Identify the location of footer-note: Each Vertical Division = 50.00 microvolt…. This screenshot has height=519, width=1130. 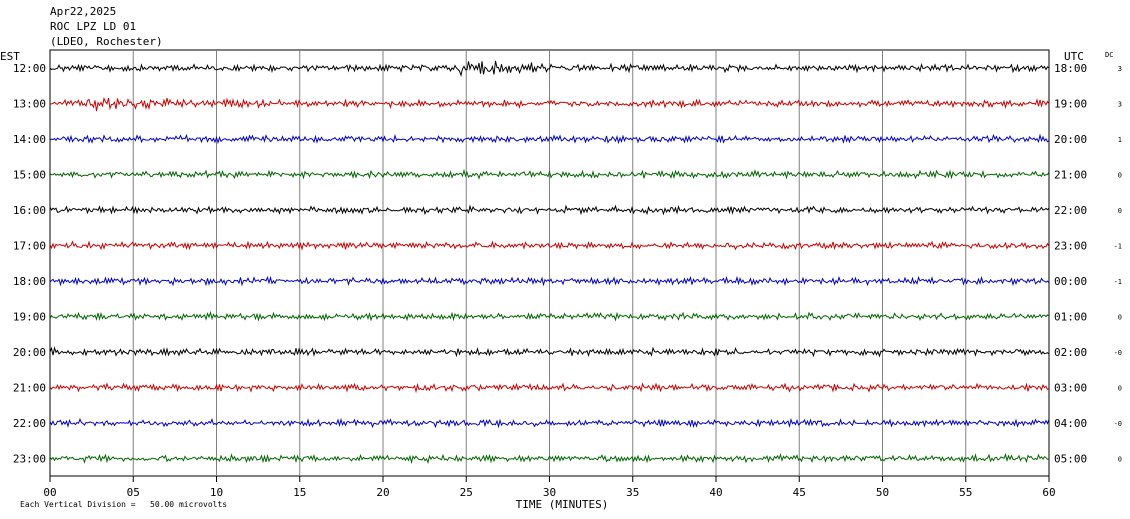
(124, 504).